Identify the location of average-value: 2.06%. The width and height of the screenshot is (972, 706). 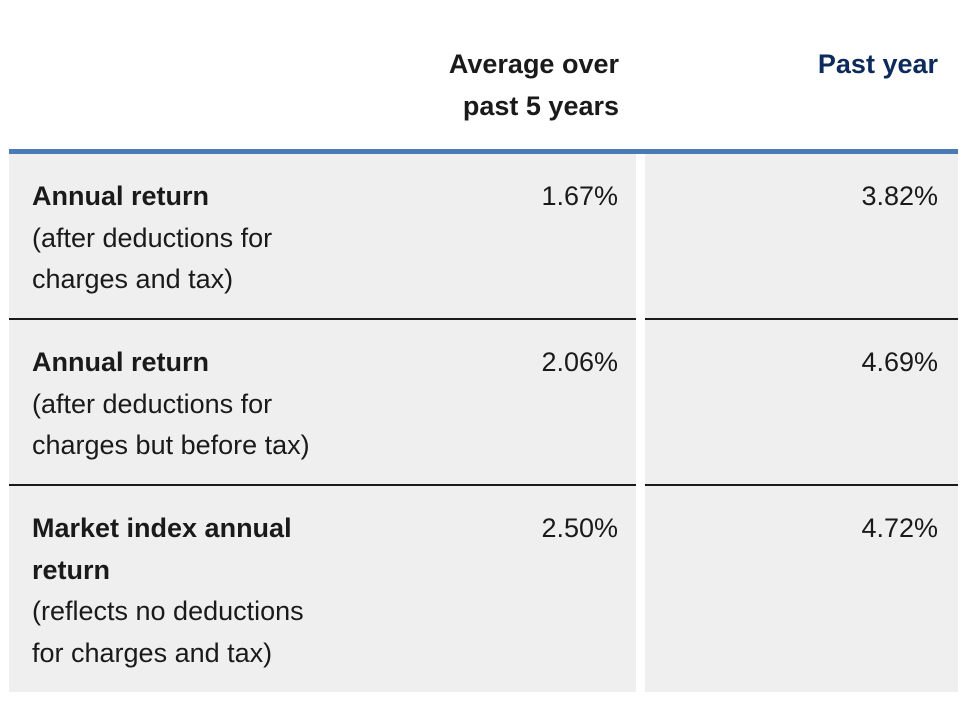
(579, 362).